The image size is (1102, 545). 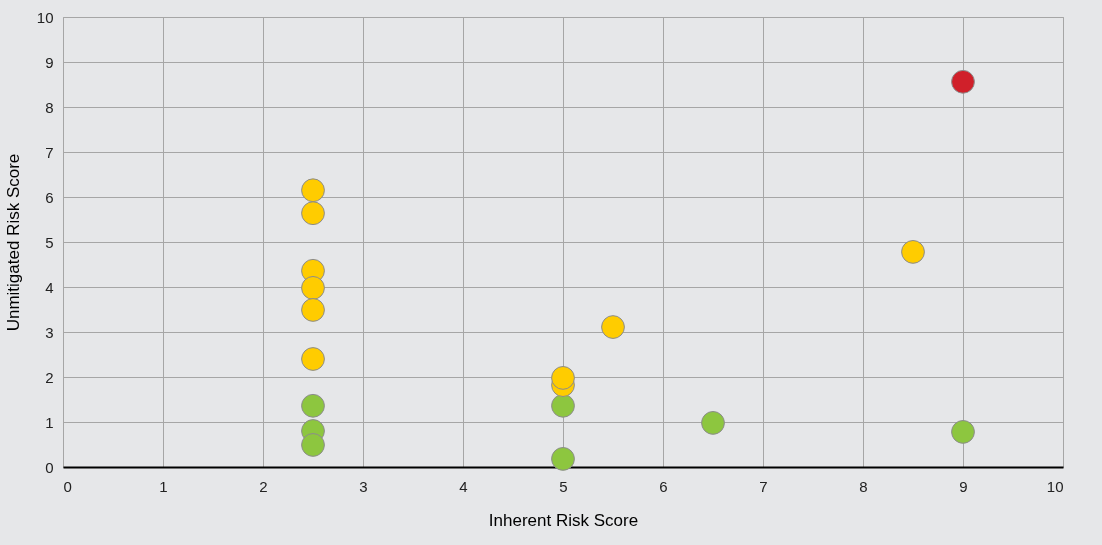 I want to click on y-tick-label: 1, so click(x=49, y=422).